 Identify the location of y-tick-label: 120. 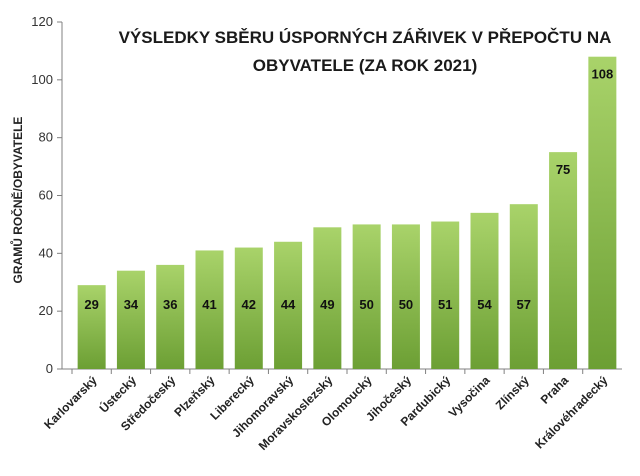
(42, 21).